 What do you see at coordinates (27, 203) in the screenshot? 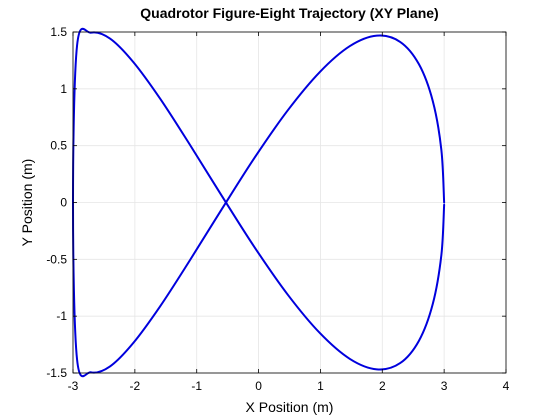
I see `y-axis-label: Y Position (m)` at bounding box center [27, 203].